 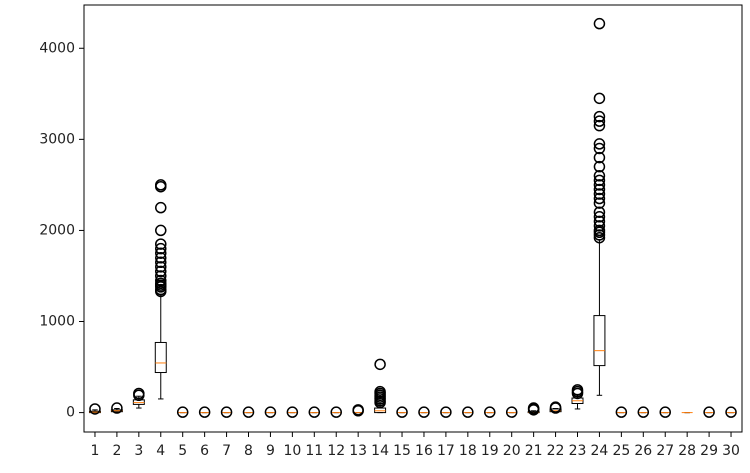 I want to click on x-tick-label: 16, so click(x=424, y=451).